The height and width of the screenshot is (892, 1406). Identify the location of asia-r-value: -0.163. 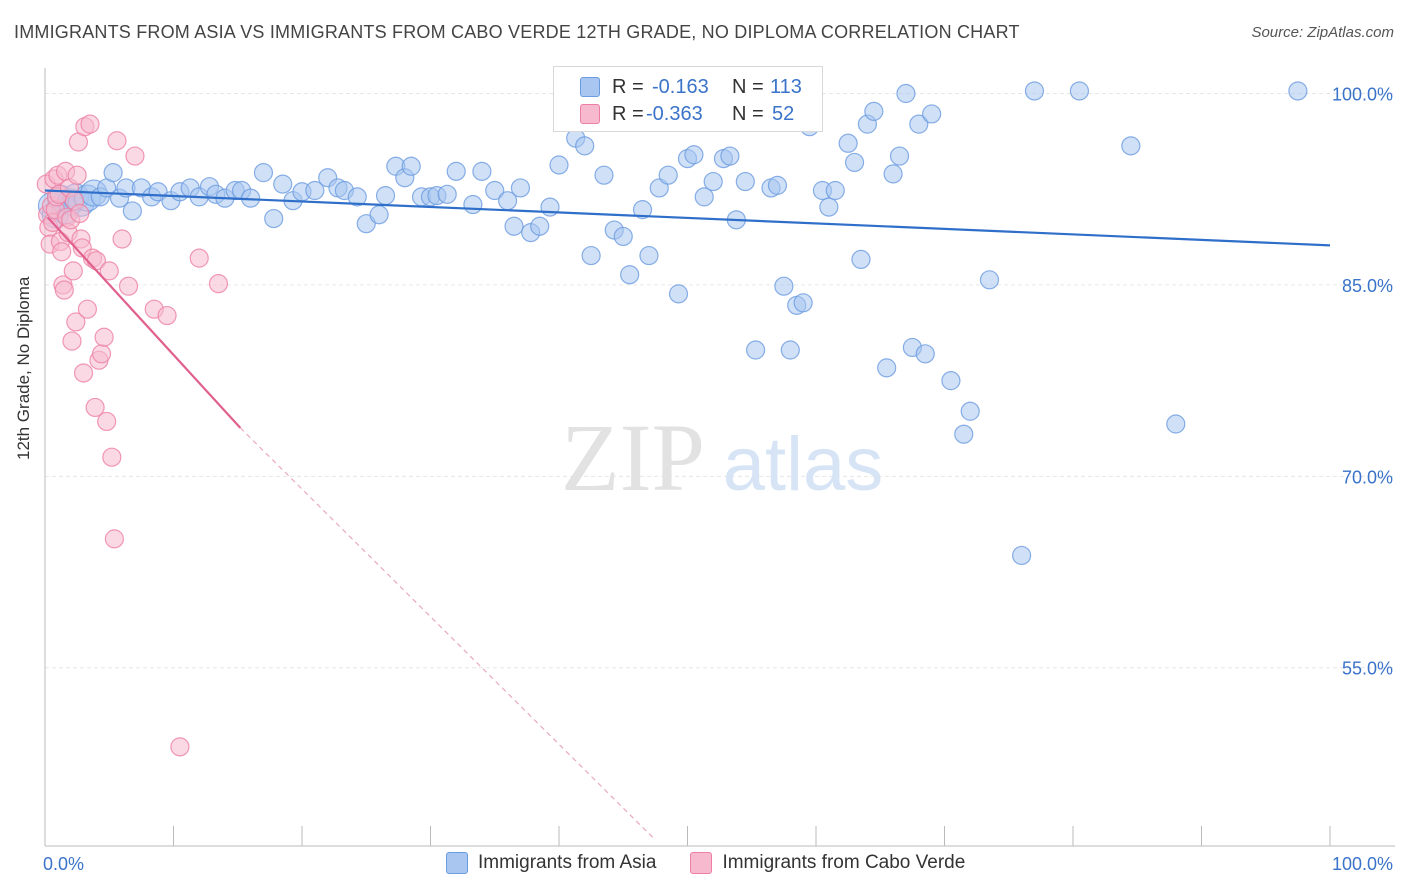
(680, 86).